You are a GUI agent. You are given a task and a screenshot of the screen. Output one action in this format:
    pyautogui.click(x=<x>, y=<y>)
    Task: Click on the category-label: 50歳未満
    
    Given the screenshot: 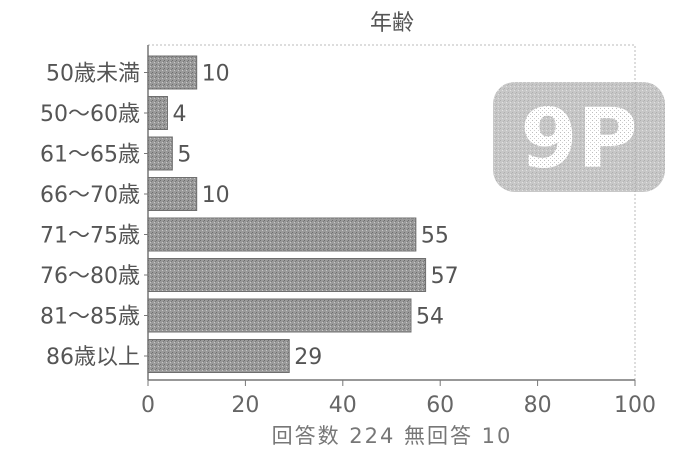 What is the action you would take?
    pyautogui.click(x=93, y=74)
    